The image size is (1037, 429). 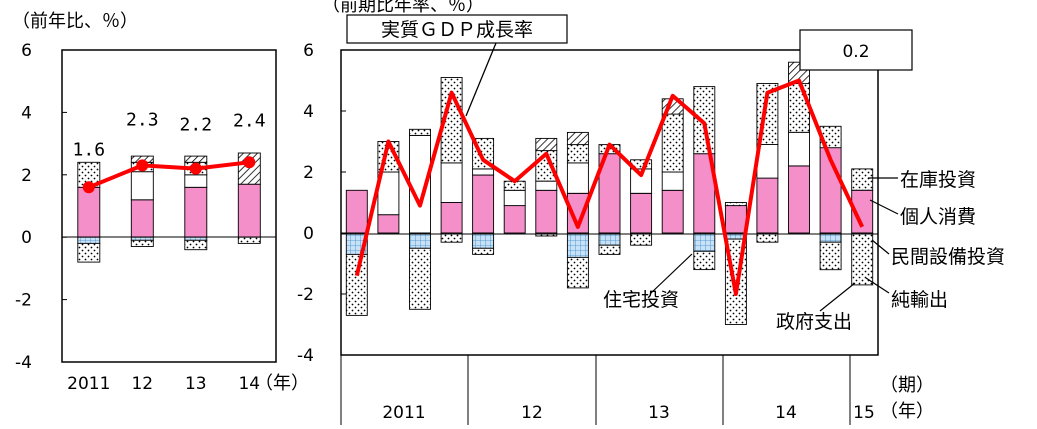 I want to click on value-box, so click(x=856, y=50).